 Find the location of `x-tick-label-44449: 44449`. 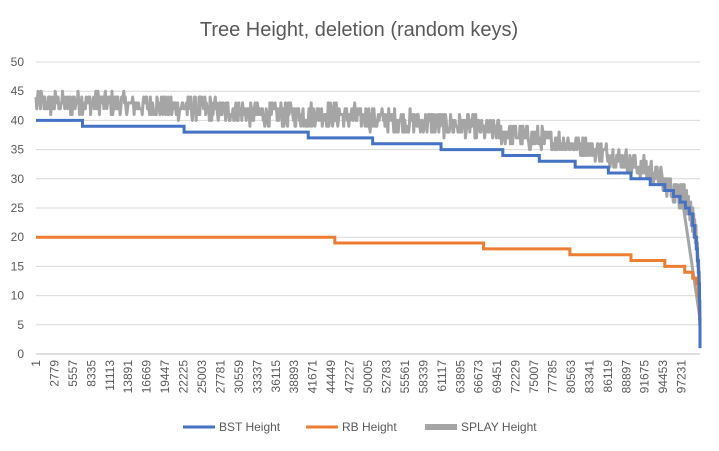

x-tick-label-44449: 44449 is located at coordinates (331, 377).